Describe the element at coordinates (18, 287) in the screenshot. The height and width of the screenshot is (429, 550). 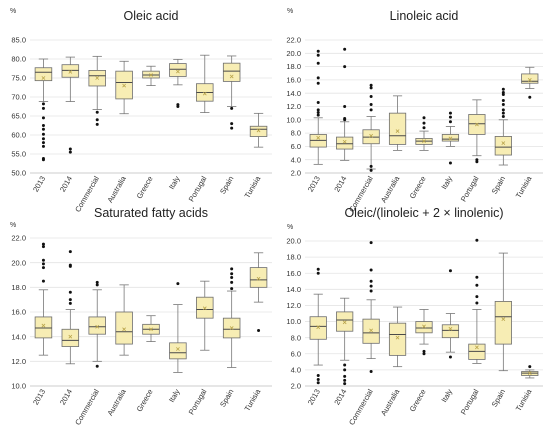
I see `y-tick-label: 18.0` at that location.